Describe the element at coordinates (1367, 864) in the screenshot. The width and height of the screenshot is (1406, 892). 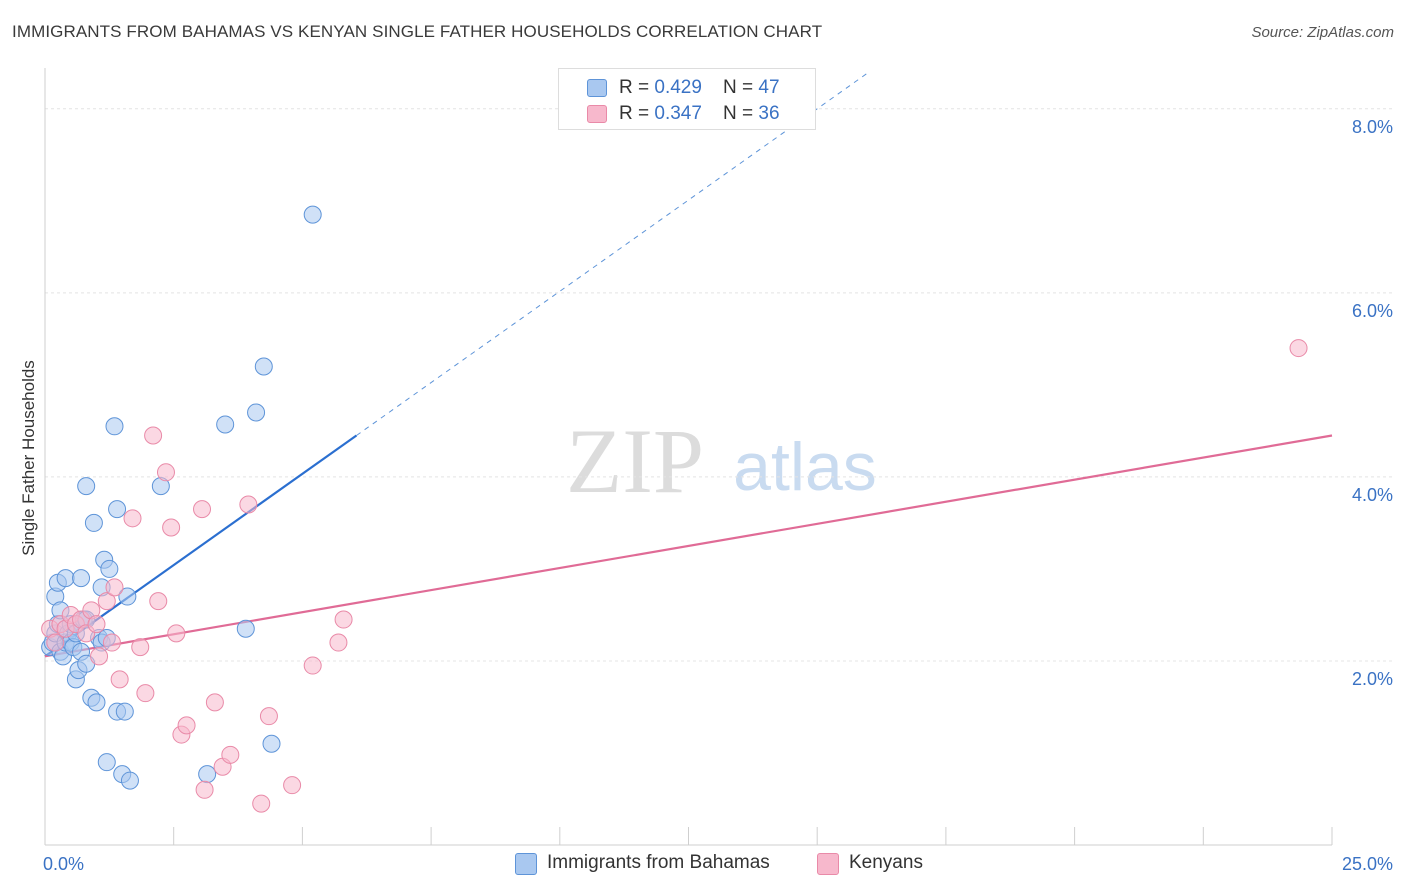
I see `x-tick-label: 25.0%` at that location.